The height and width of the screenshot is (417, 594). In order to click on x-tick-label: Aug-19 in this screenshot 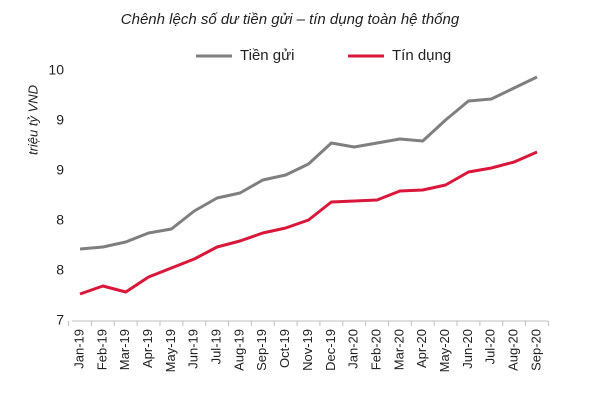, I will do `click(238, 350)`.